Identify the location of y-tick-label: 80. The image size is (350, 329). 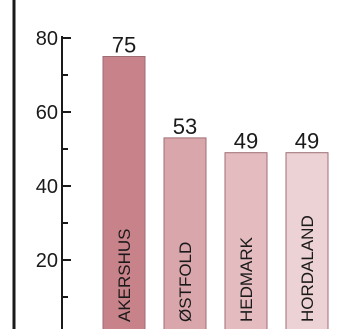
(47, 39).